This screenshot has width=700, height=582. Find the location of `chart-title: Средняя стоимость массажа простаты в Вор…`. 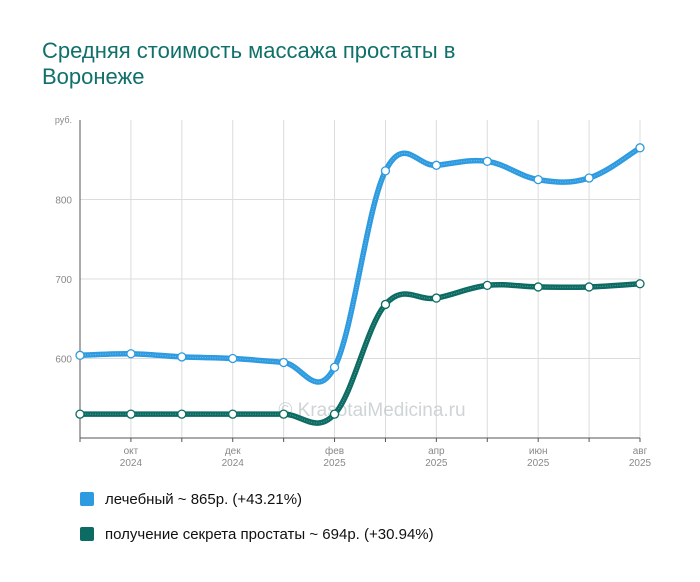

chart-title: Средняя стоимость массажа простаты в Вор… is located at coordinates (249, 63).